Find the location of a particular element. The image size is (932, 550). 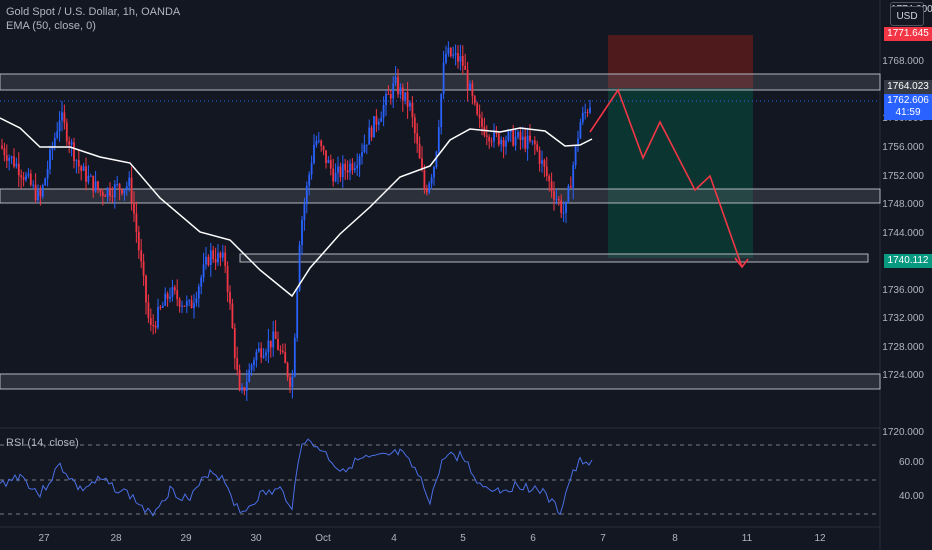

symbol-legend: Gold Spot / U.S. Dollar, 1h, OANDA is located at coordinates (93, 12).